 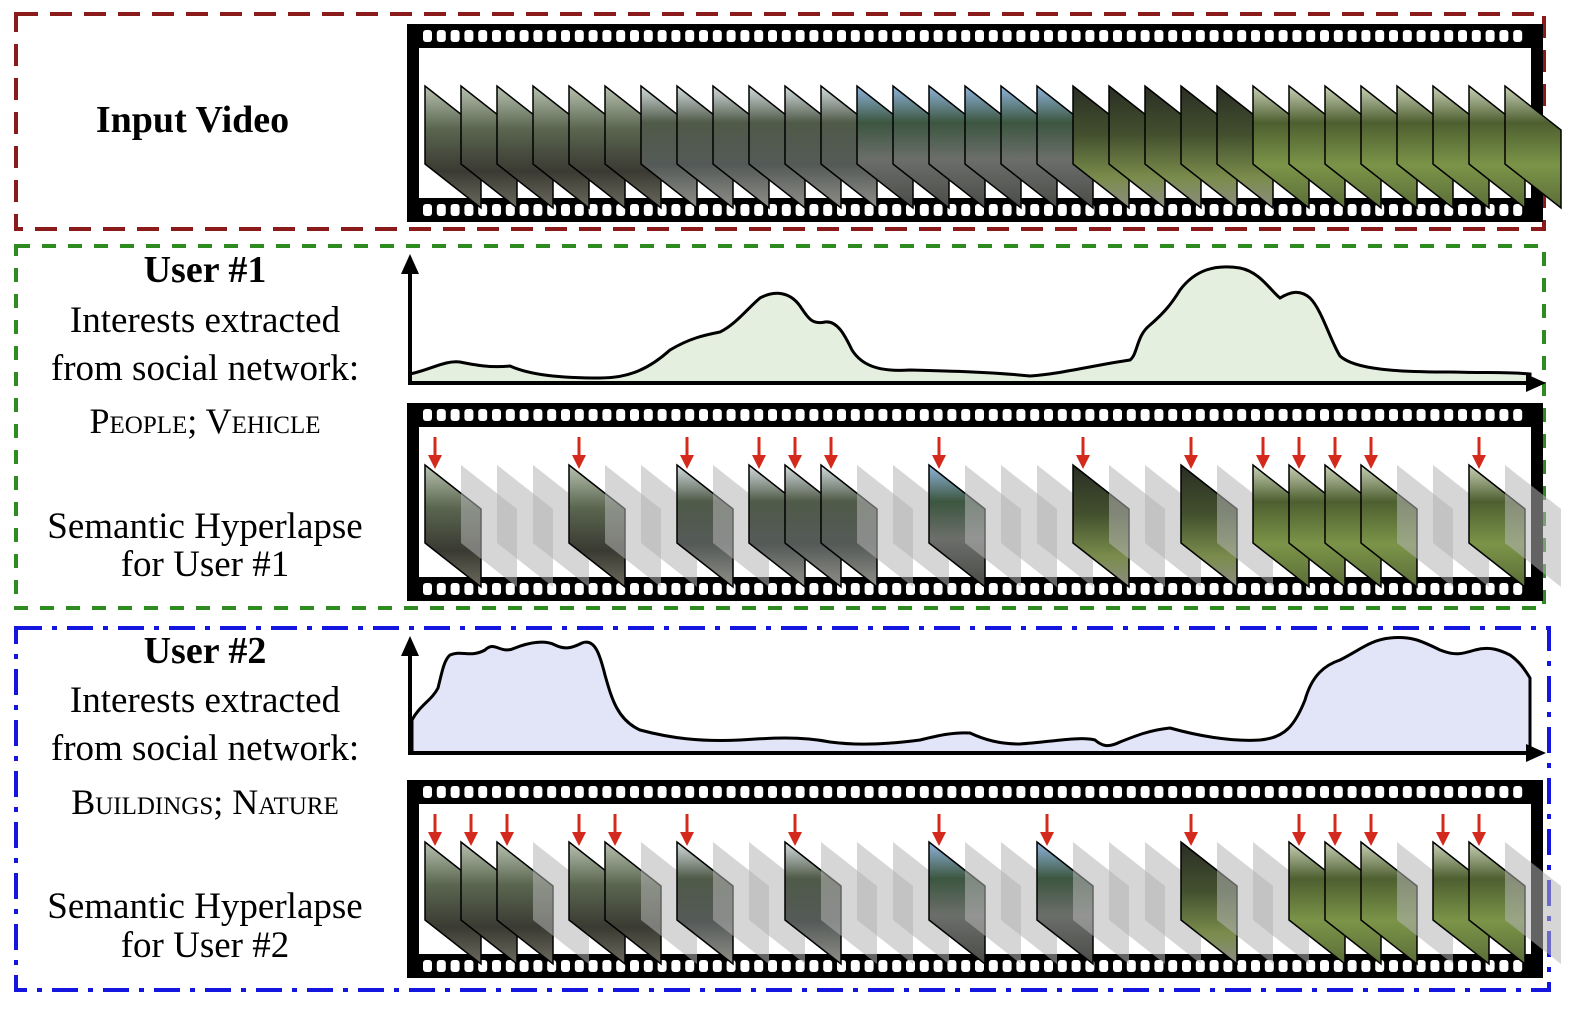 What do you see at coordinates (205, 651) in the screenshot?
I see `user2-title: User #2` at bounding box center [205, 651].